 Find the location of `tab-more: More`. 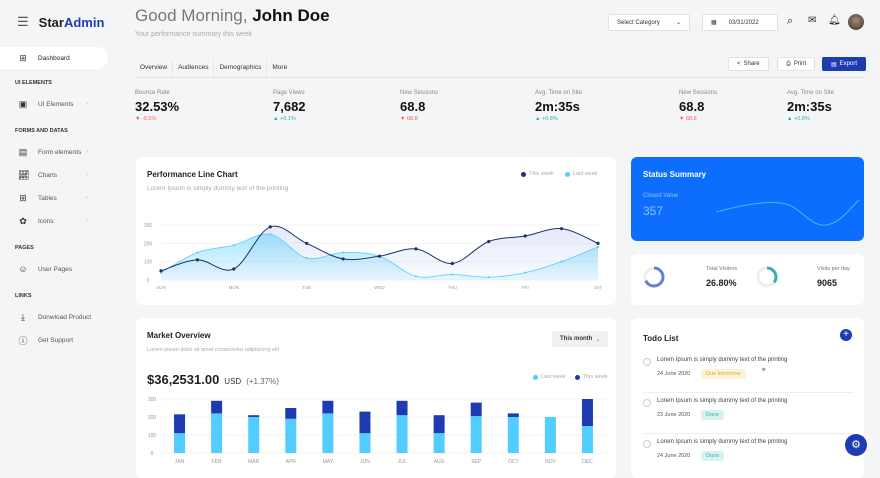

tab-more: More is located at coordinates (280, 67).